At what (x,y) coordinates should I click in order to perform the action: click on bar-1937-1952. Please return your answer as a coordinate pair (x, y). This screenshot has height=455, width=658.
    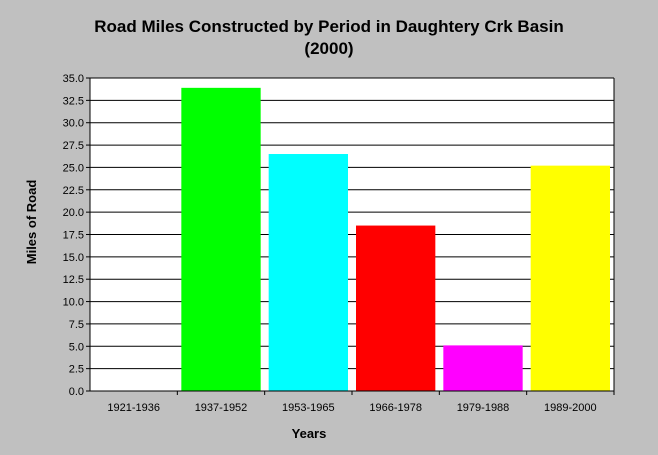
    Looking at the image, I should click on (221, 239).